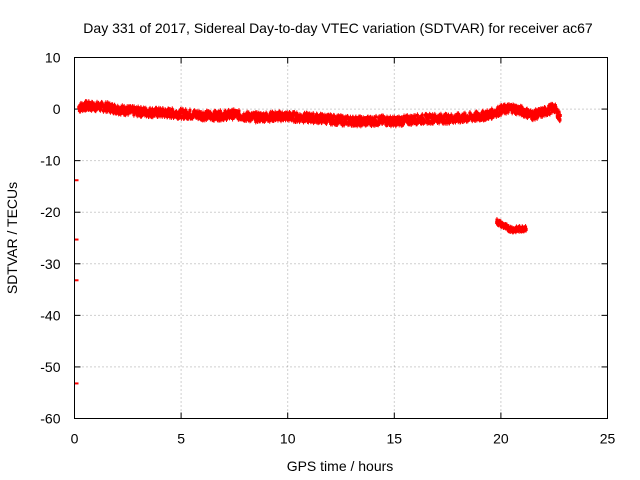  I want to click on y-tick-label: -20, so click(50, 212).